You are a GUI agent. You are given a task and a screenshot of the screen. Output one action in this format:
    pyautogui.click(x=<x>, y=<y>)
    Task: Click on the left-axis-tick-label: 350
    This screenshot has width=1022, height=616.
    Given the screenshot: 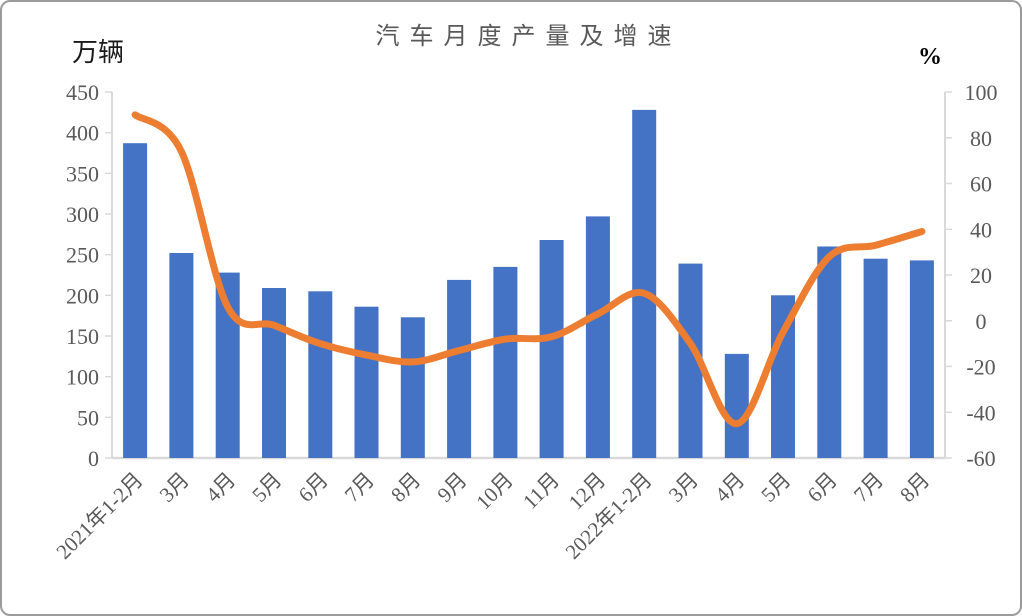 What is the action you would take?
    pyautogui.click(x=82, y=173)
    